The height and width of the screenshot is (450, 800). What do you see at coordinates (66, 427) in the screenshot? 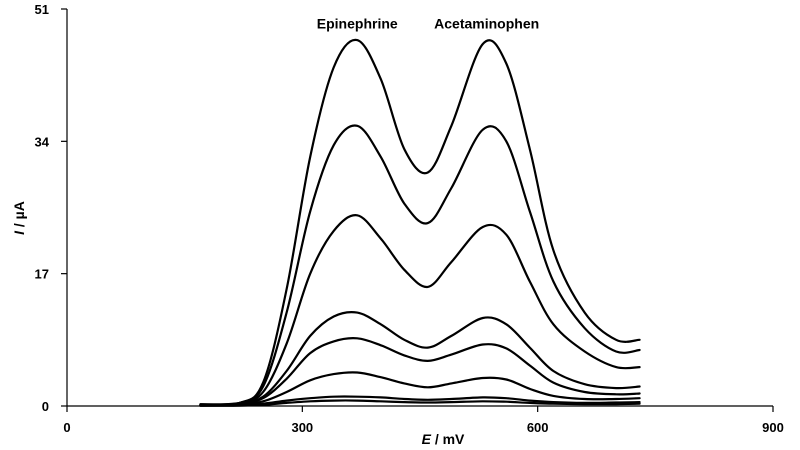
I see `x-tick-label: 0` at bounding box center [66, 427].